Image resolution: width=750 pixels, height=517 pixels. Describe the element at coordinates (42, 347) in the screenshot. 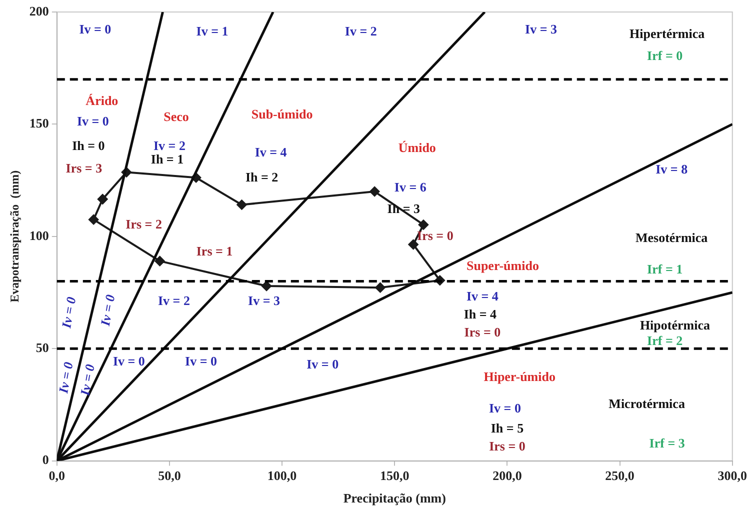

I see `y-tick-label: 50` at that location.